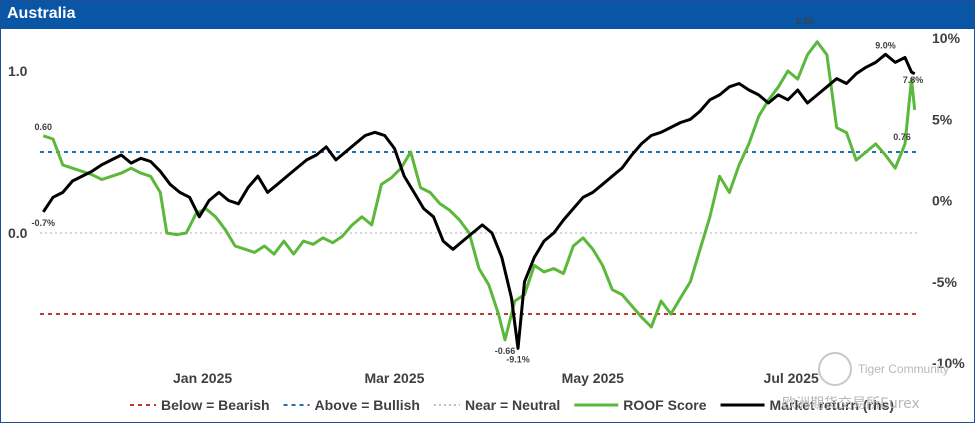  Describe the element at coordinates (518, 359) in the screenshot. I see `data-label-3: -9.1%` at that location.